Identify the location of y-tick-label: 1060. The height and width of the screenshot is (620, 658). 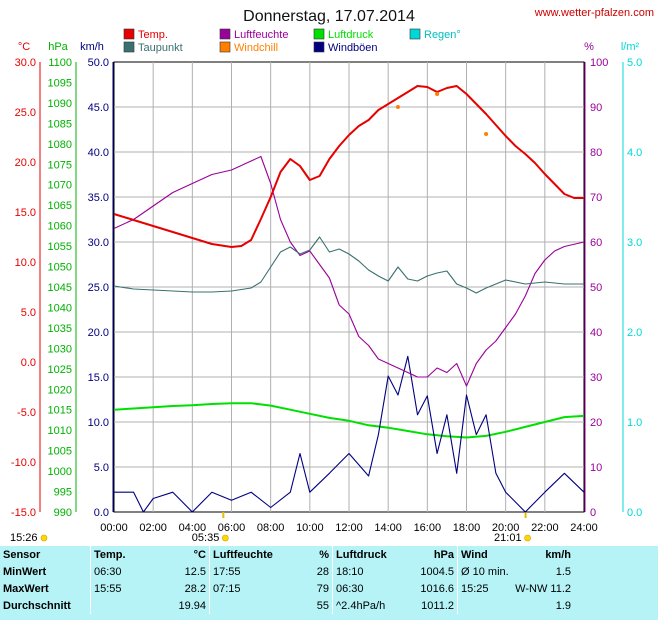
(60, 227).